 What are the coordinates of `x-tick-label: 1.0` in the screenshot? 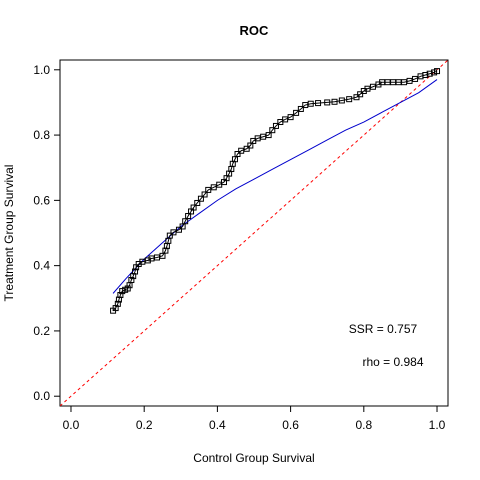 It's located at (437, 425).